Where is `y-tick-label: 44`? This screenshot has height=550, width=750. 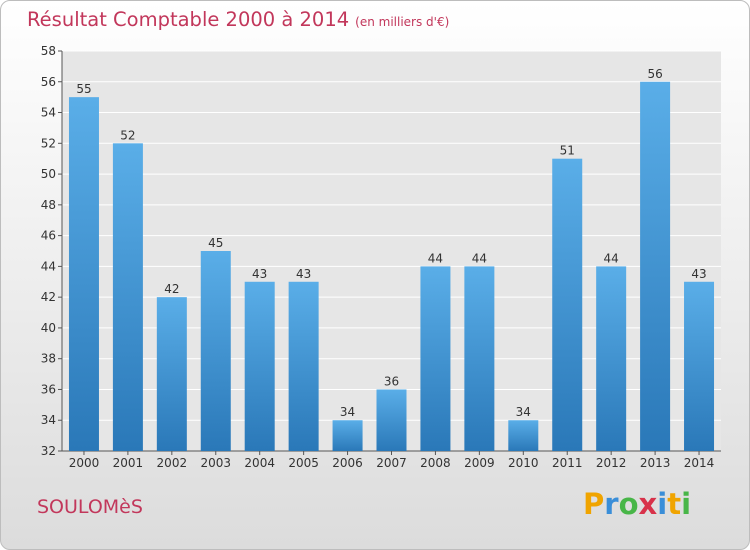 y-tick-label: 44 is located at coordinates (48, 266).